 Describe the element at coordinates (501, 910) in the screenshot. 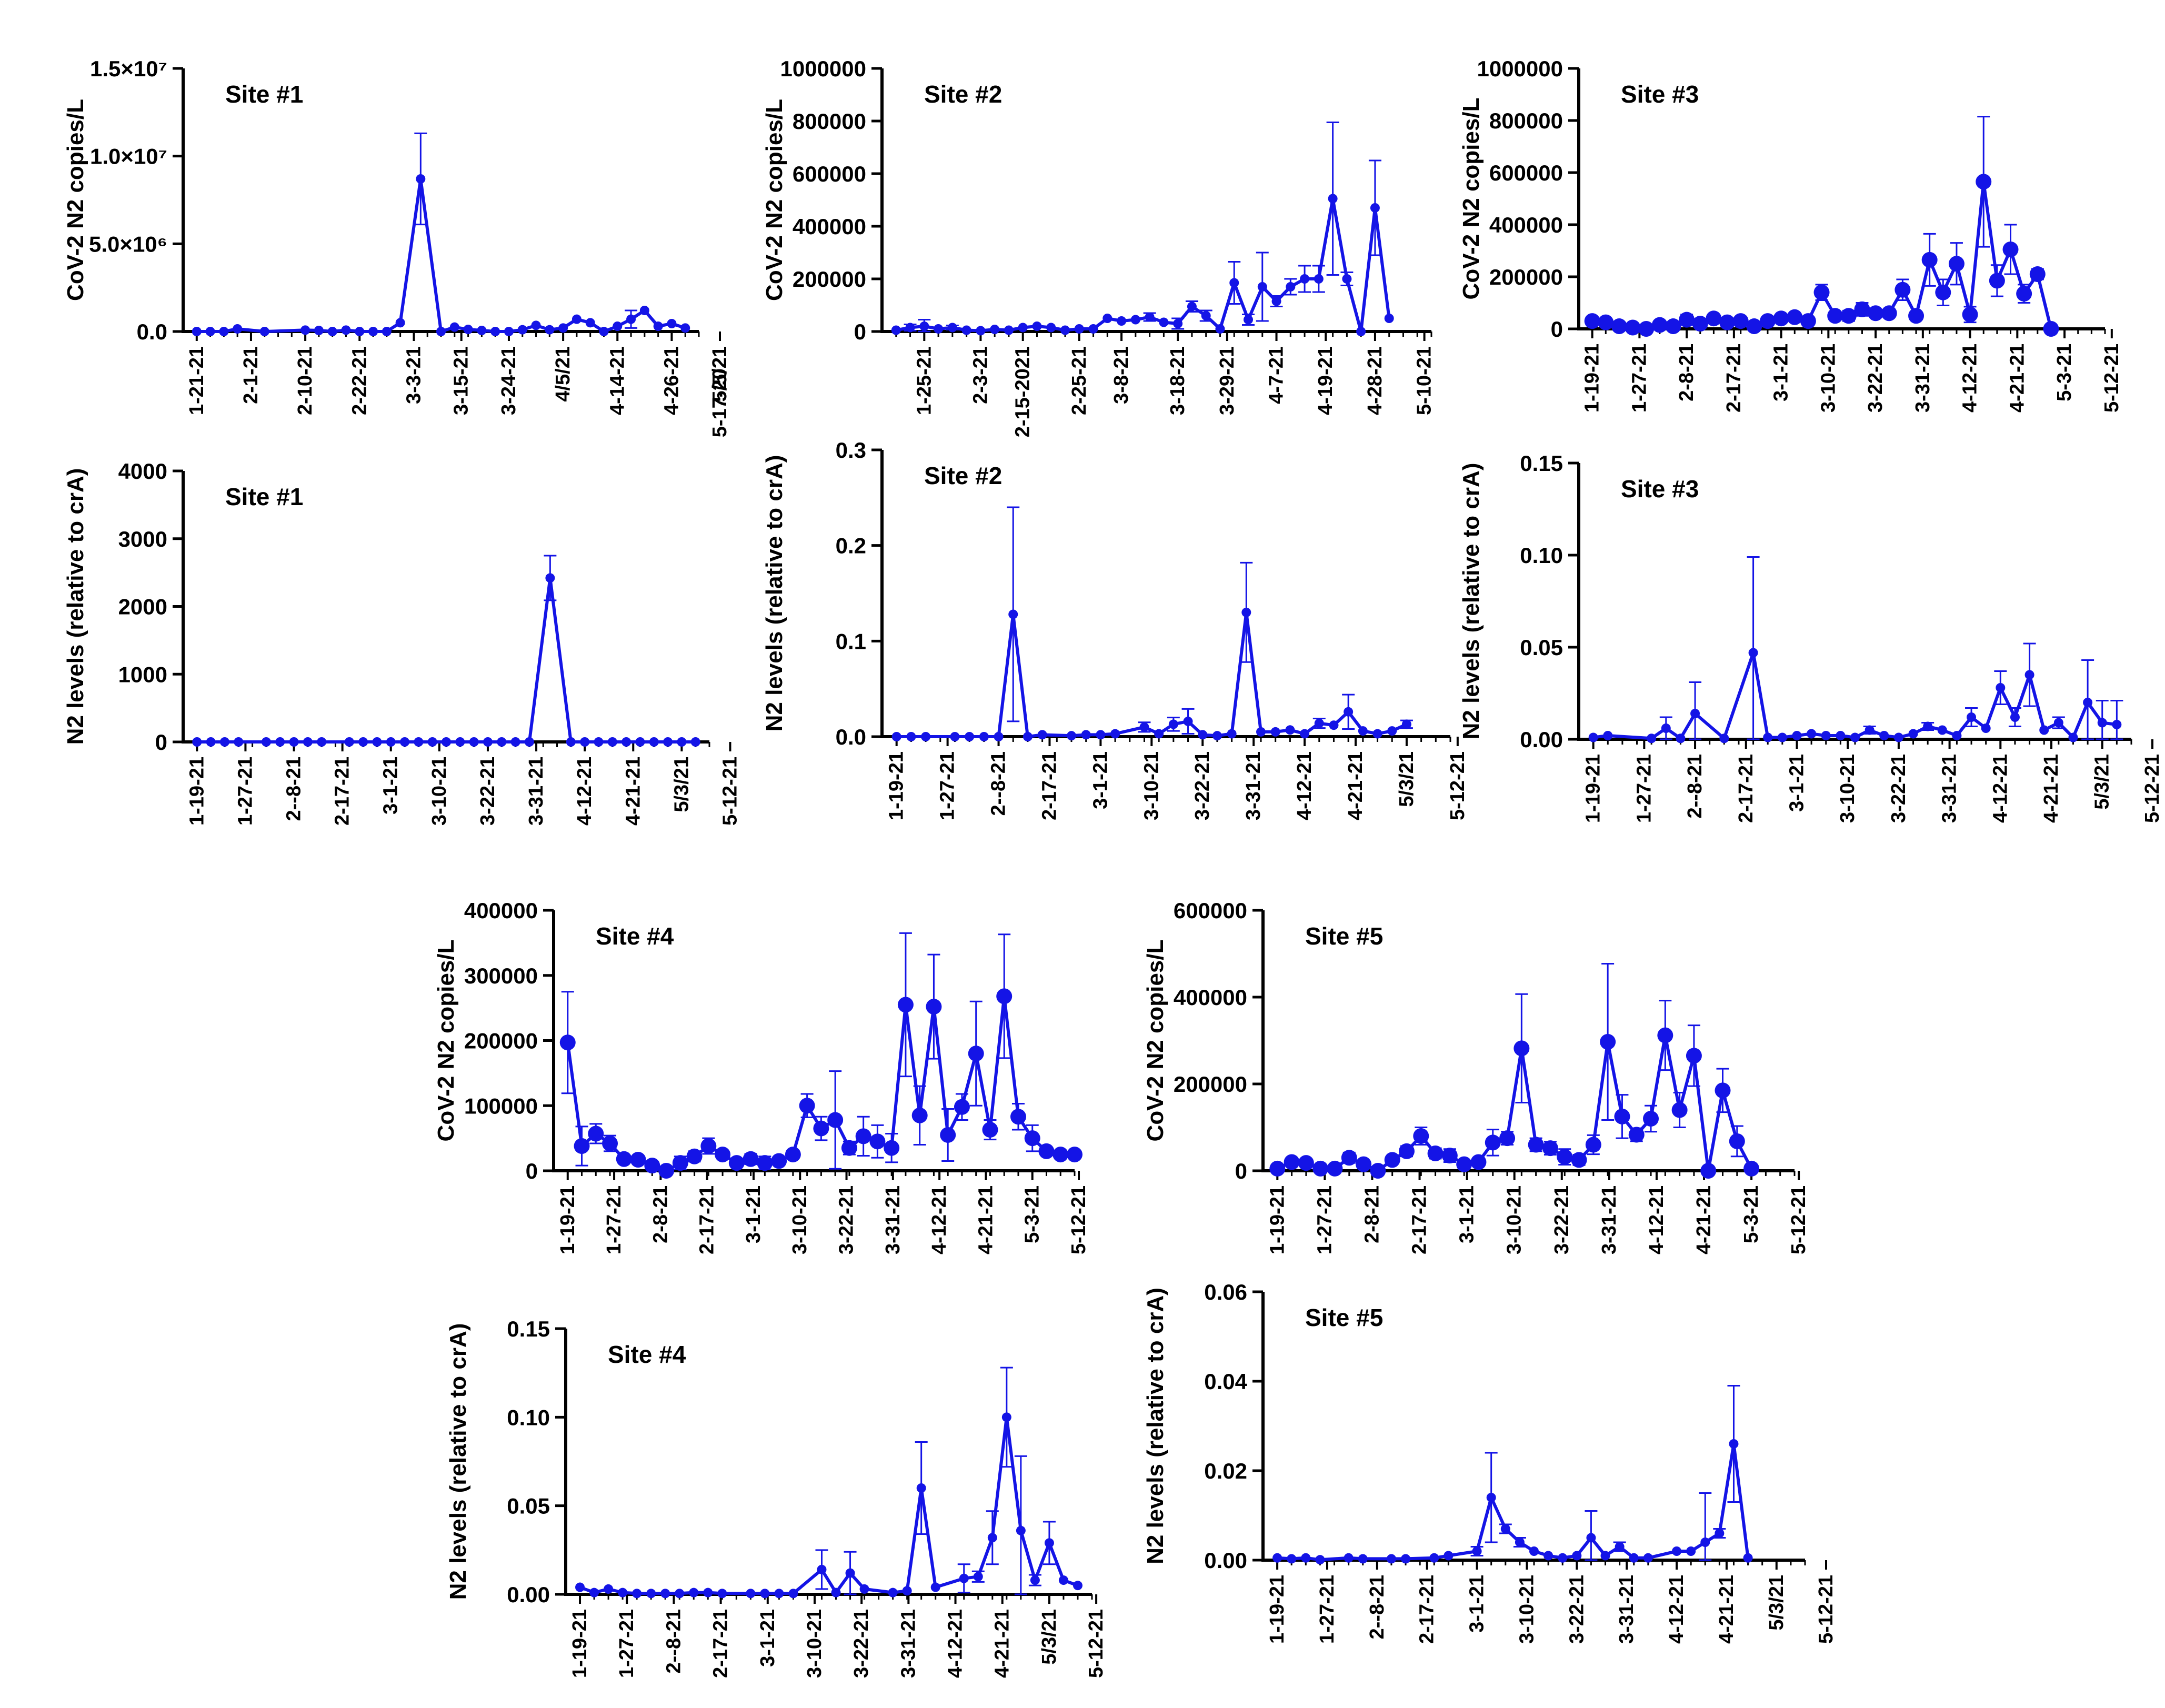

I see `y-tick-label: 400000` at that location.